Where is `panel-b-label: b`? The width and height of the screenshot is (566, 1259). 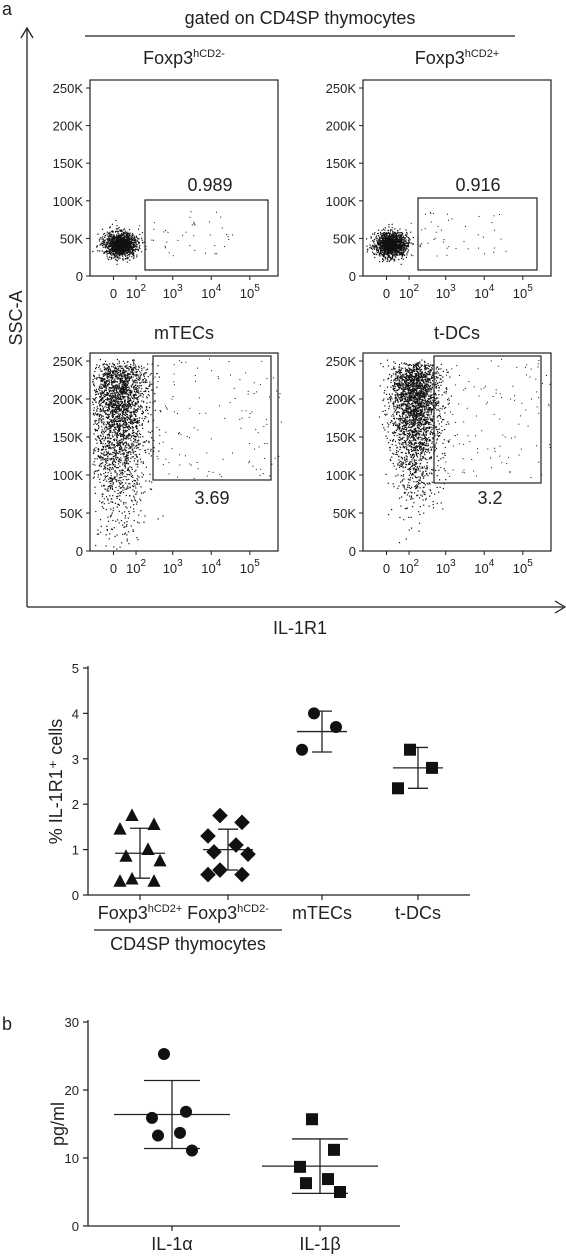 panel-b-label: b is located at coordinates (7, 1024).